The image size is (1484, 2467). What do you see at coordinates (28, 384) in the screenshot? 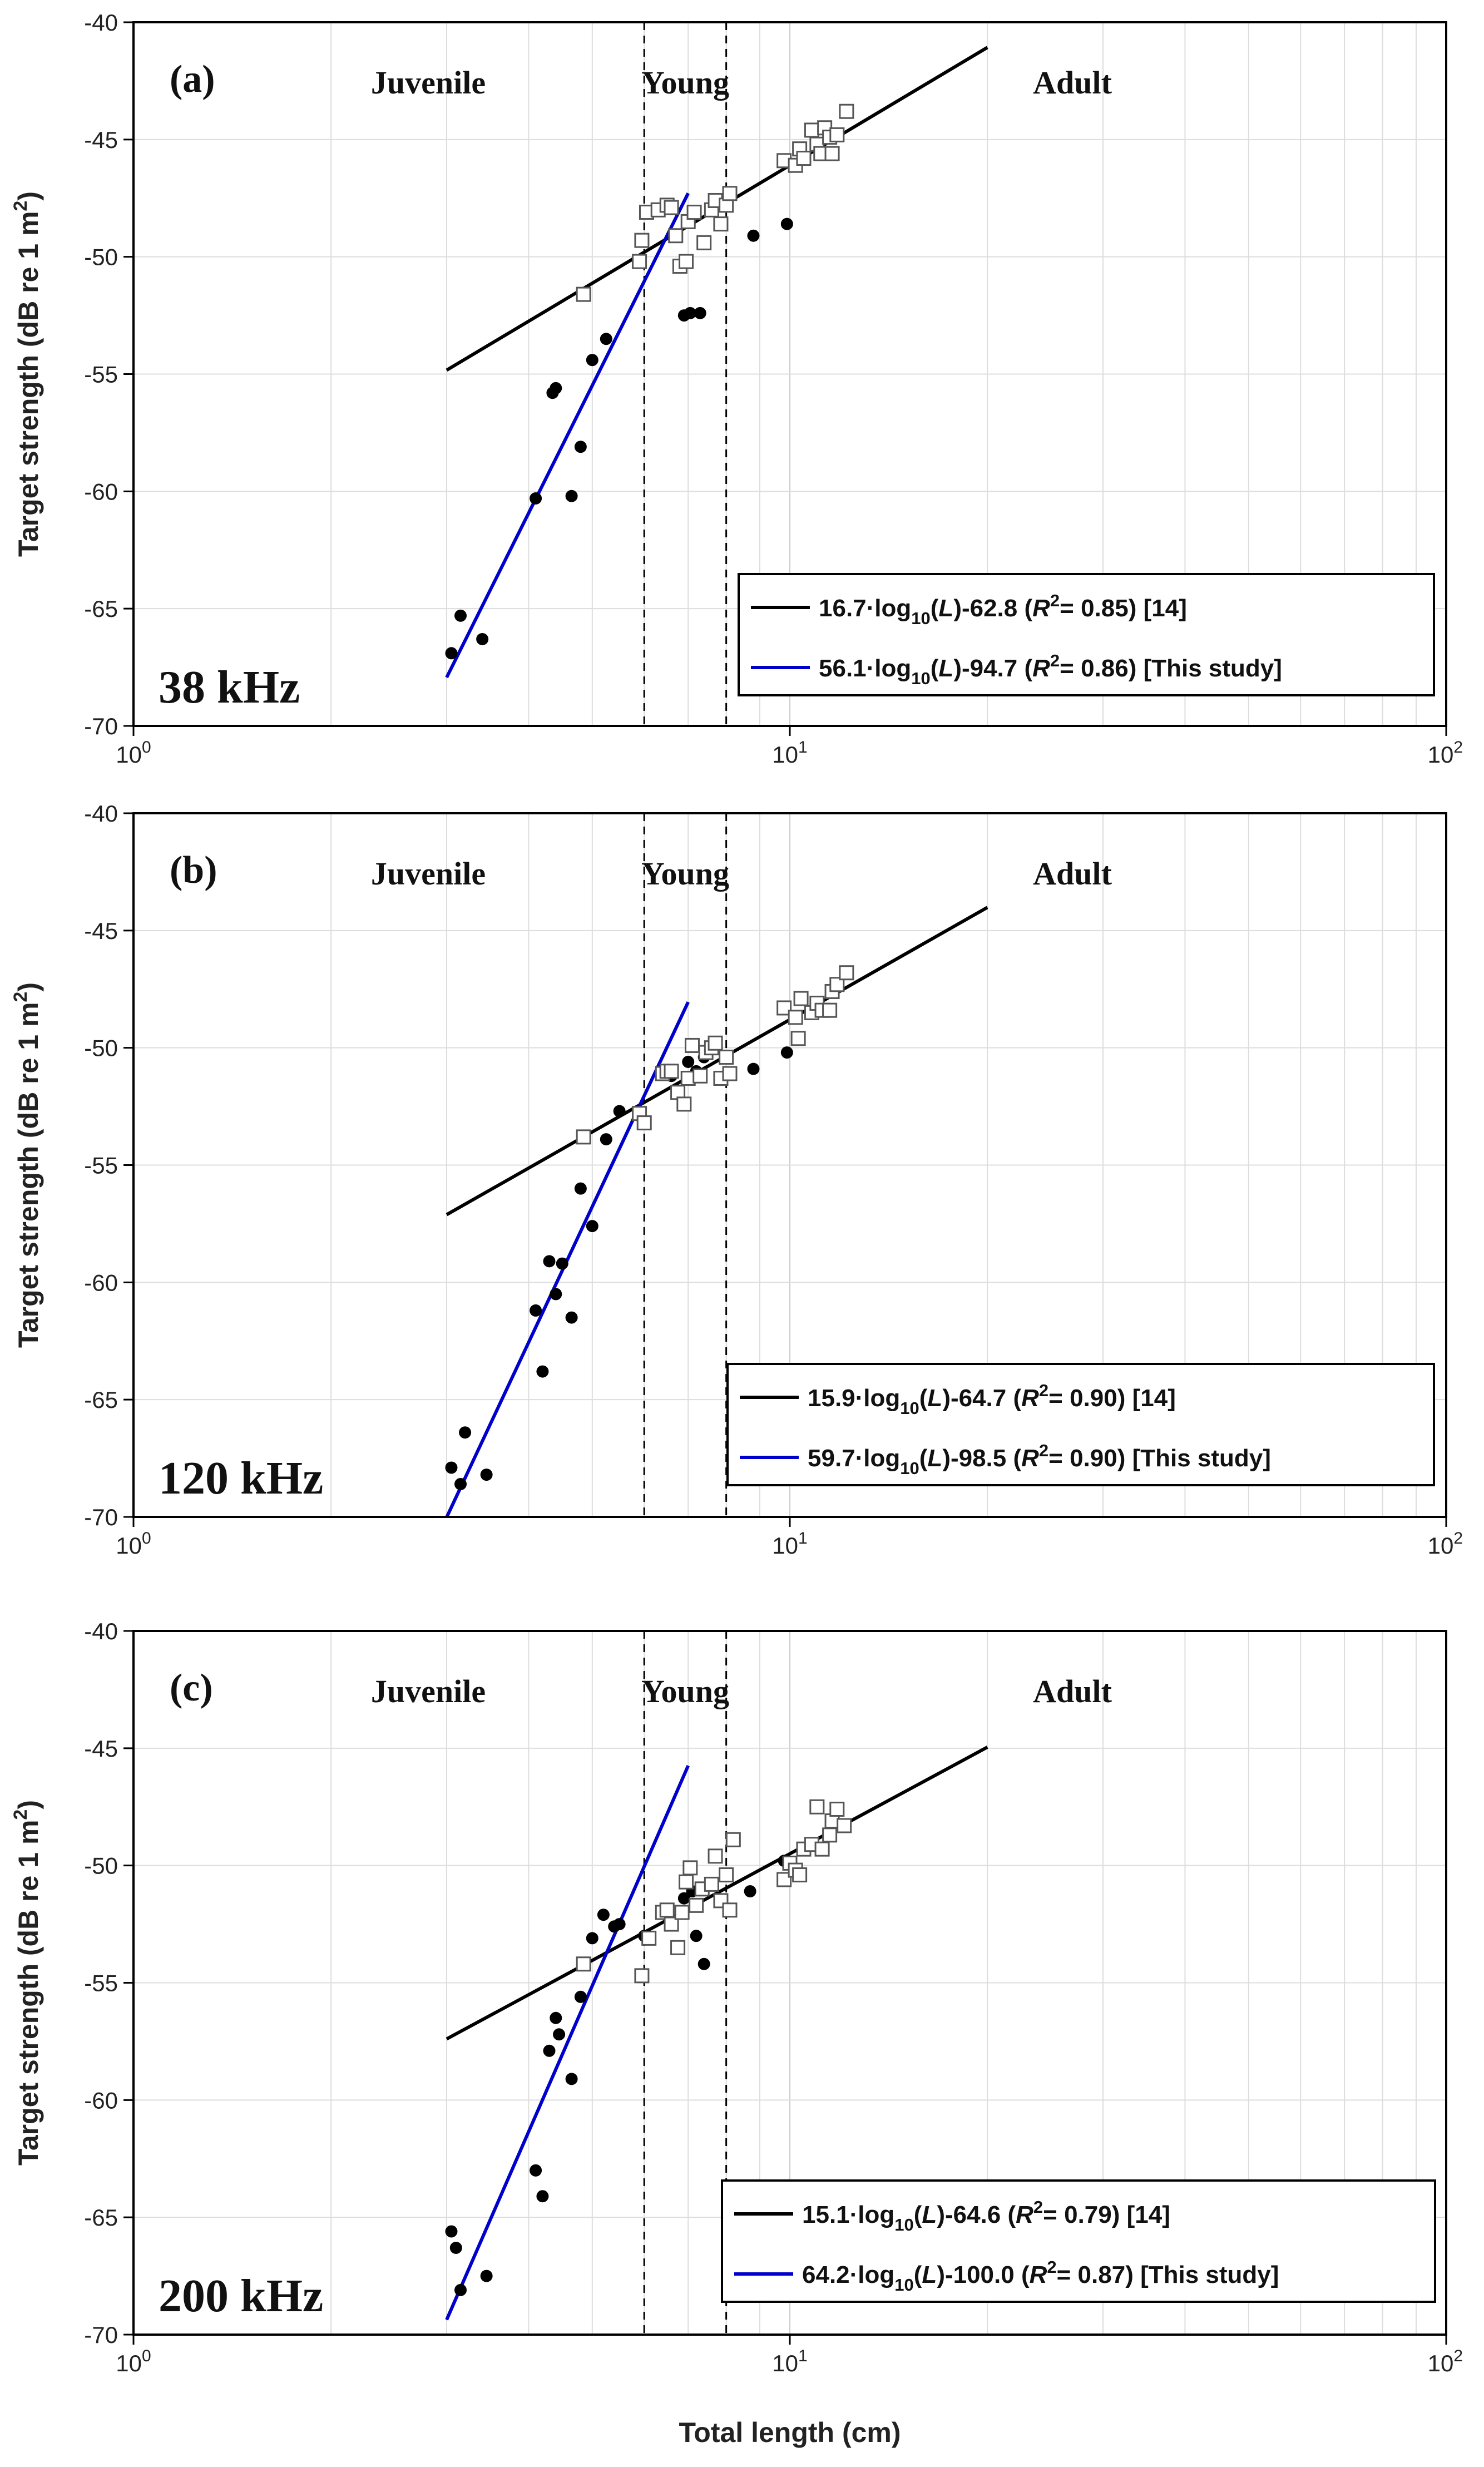
I see `y-axis-title-main: Target strength (dB re 1 m` at bounding box center [28, 384].